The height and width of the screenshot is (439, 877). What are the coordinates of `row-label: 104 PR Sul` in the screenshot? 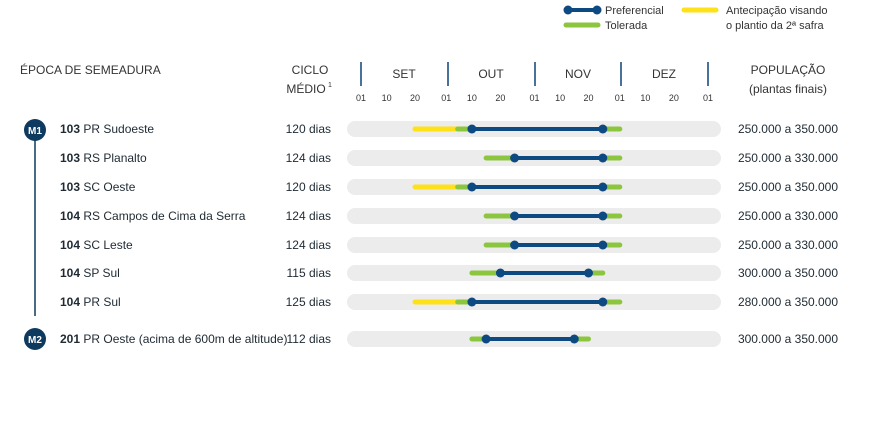 It's located at (90, 302).